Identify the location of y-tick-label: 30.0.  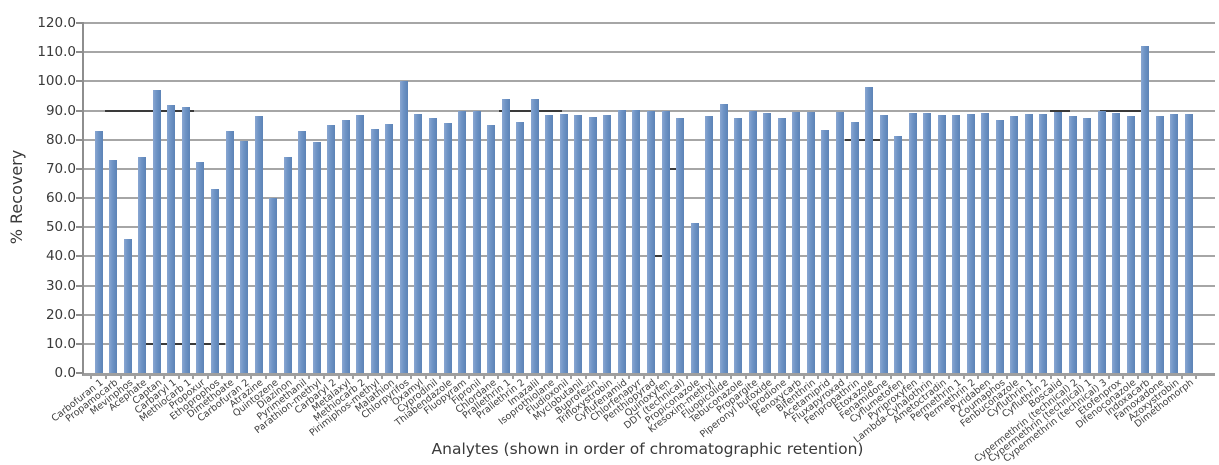
(60, 285).